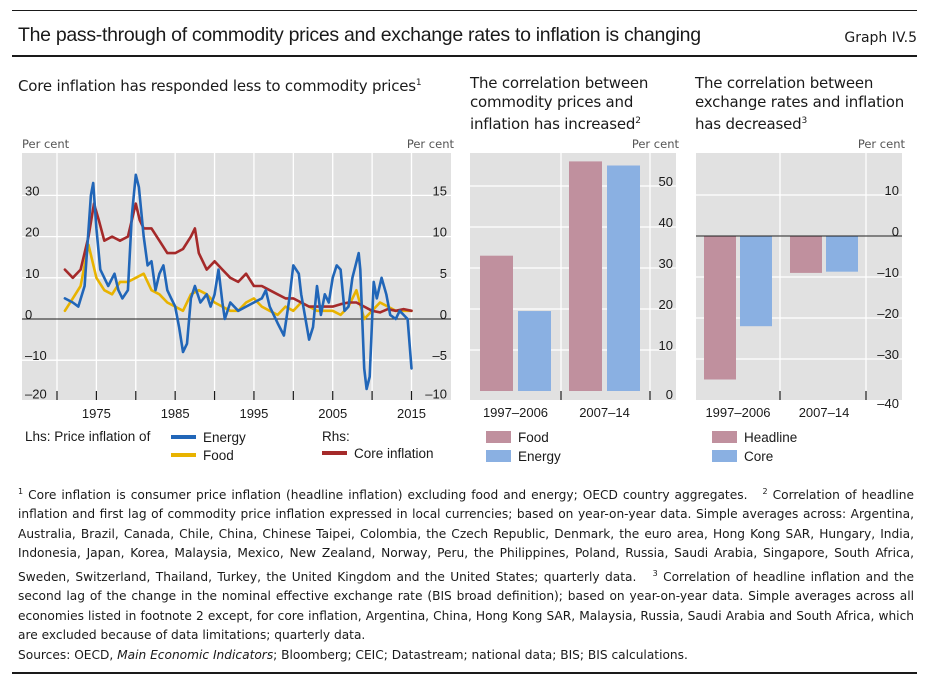 Image resolution: width=929 pixels, height=688 pixels. What do you see at coordinates (88, 436) in the screenshot?
I see `legend-lhs-label: Lhs: Price inflation of` at bounding box center [88, 436].